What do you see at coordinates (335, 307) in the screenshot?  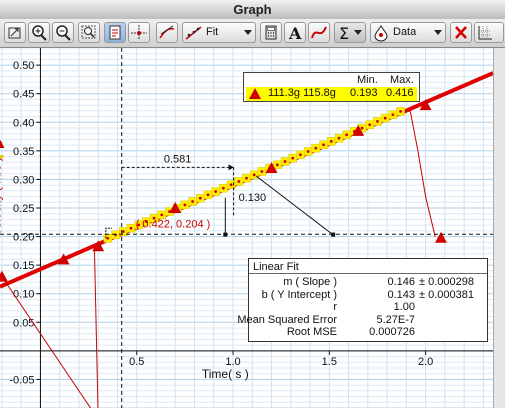 I see `fit-row-name: r` at bounding box center [335, 307].